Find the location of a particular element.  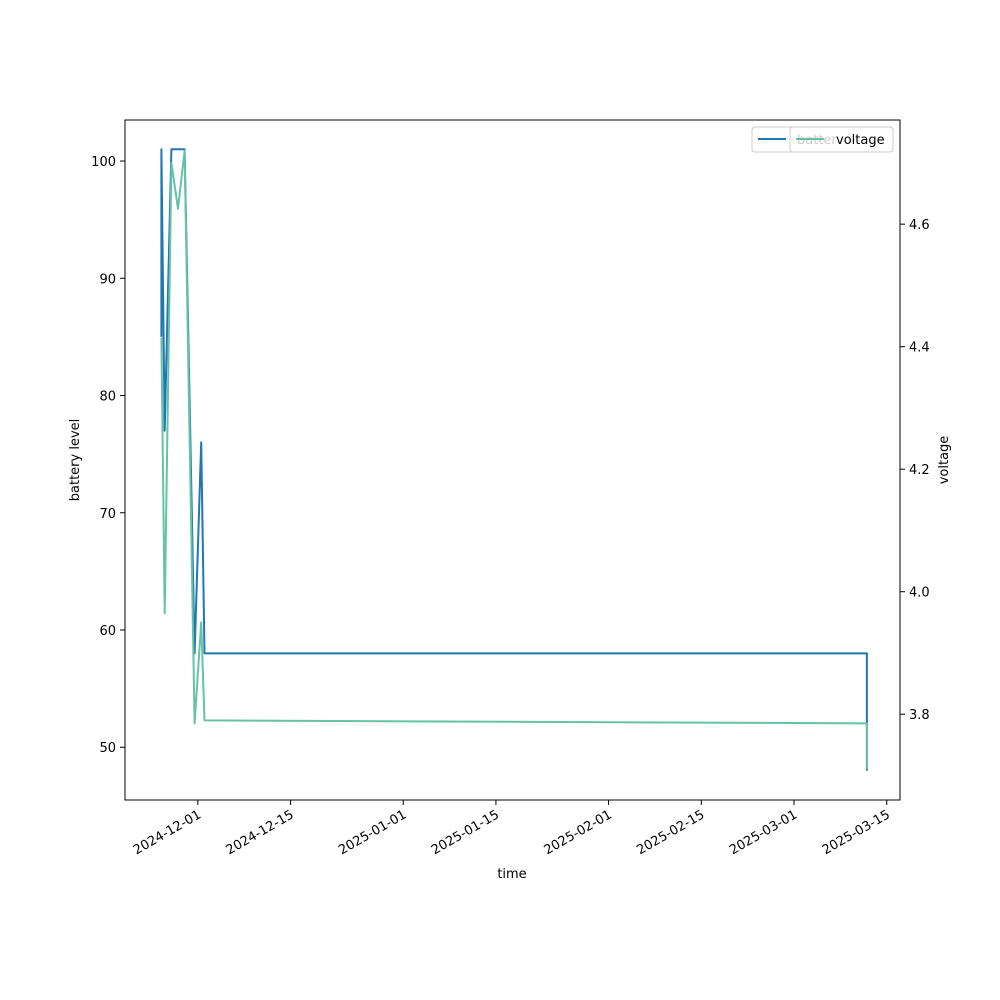

legend-box-voltage is located at coordinates (841, 139).